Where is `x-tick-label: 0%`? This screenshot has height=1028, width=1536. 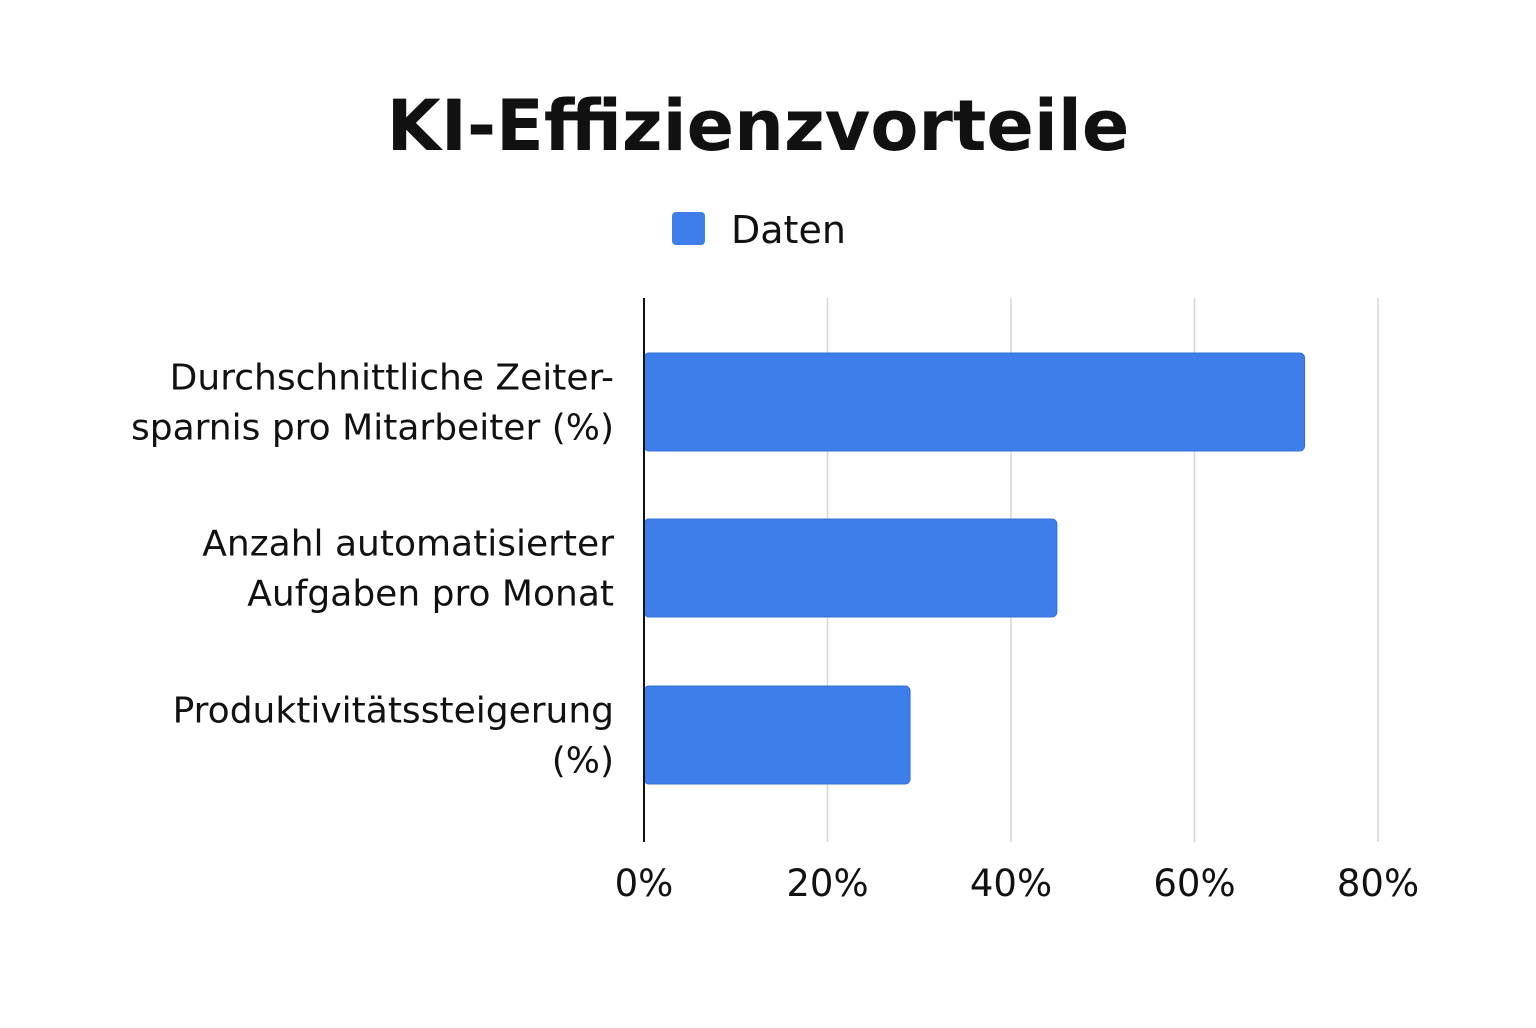 x-tick-label: 0% is located at coordinates (644, 883).